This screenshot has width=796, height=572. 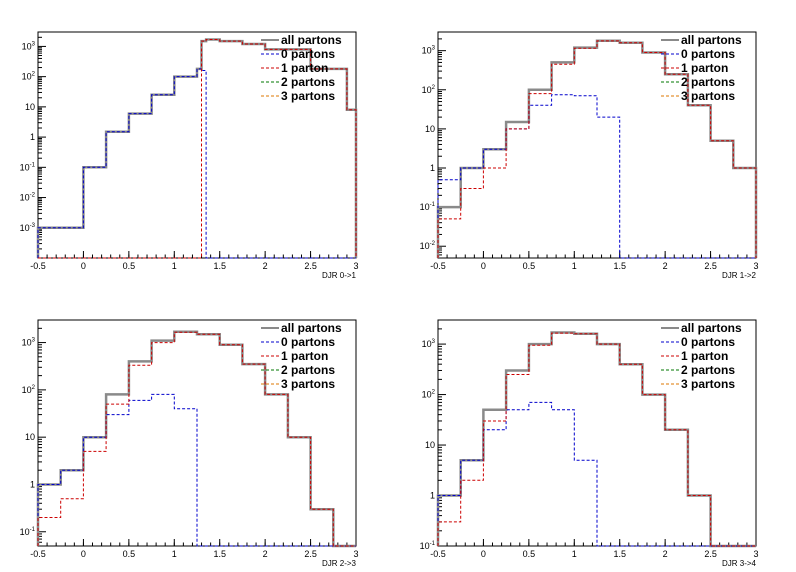 I want to click on y-tick-label: 10-3, so click(x=28, y=228).